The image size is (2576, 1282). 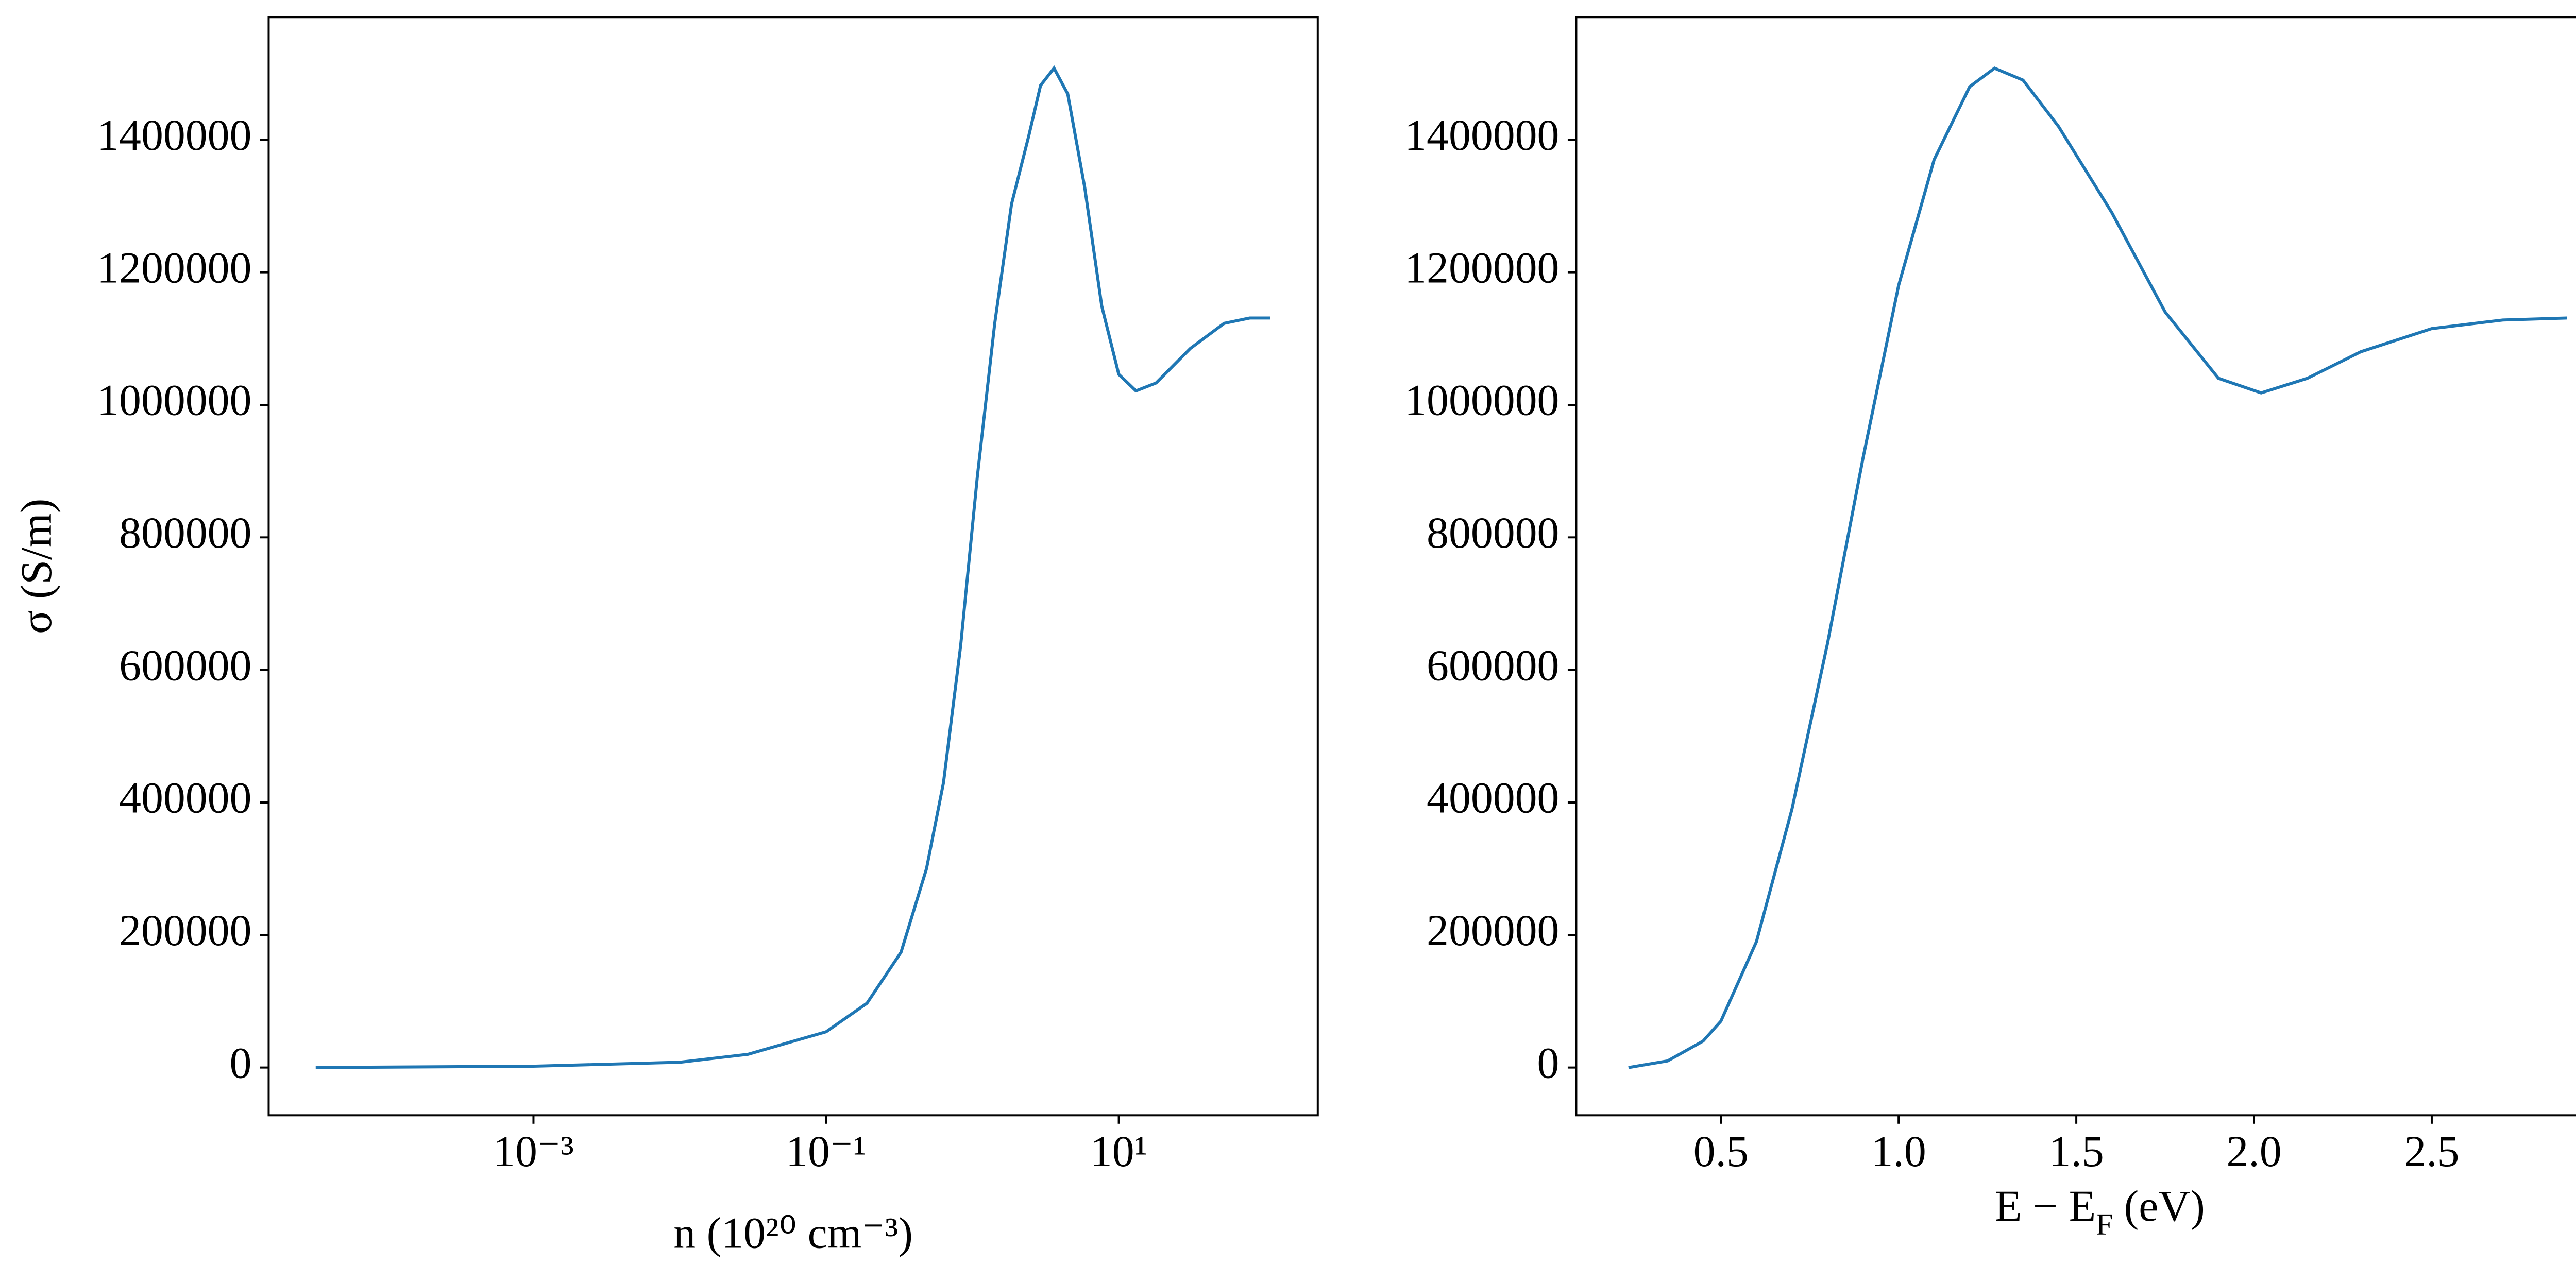 What do you see at coordinates (2159, 1206) in the screenshot?
I see `x-axis-label-part: (eV)` at bounding box center [2159, 1206].